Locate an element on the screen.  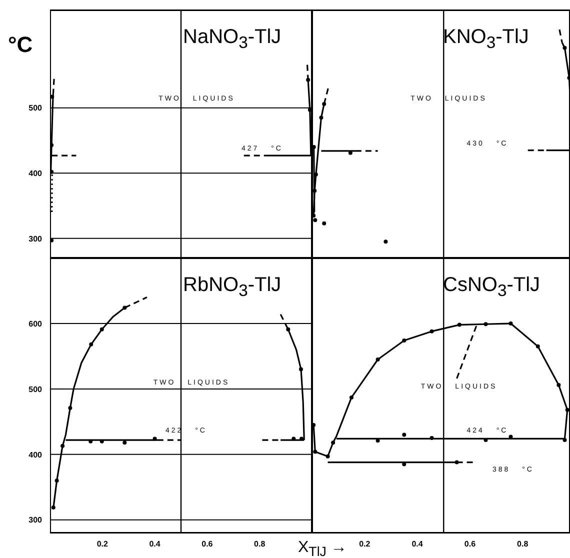
y-tick-label: 600 is located at coordinates (35, 323).